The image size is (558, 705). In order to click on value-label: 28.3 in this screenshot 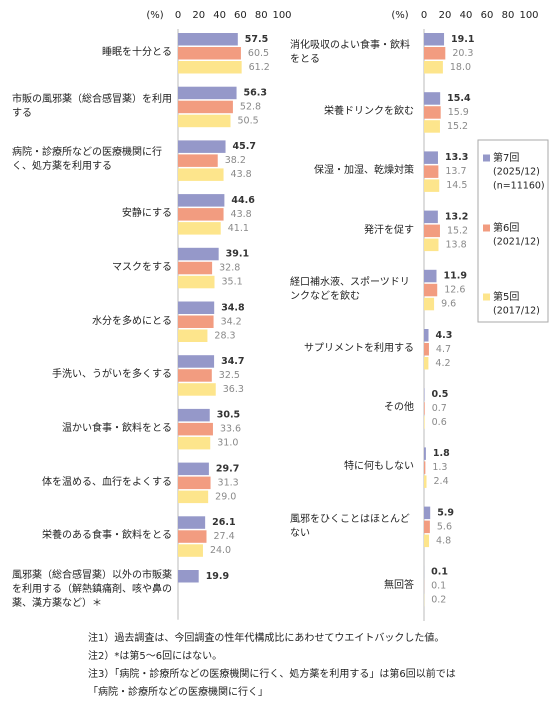, I will do `click(224, 335)`.